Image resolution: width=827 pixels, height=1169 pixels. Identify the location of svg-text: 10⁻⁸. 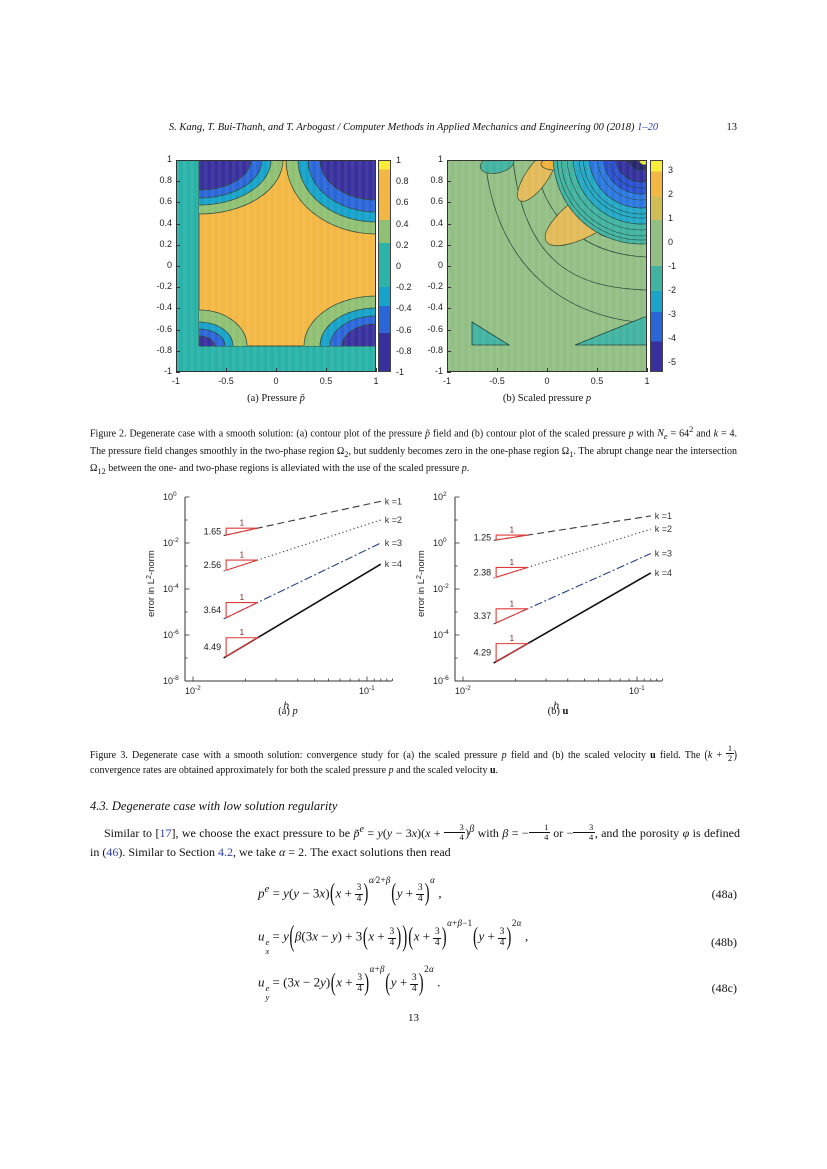
(171, 680).